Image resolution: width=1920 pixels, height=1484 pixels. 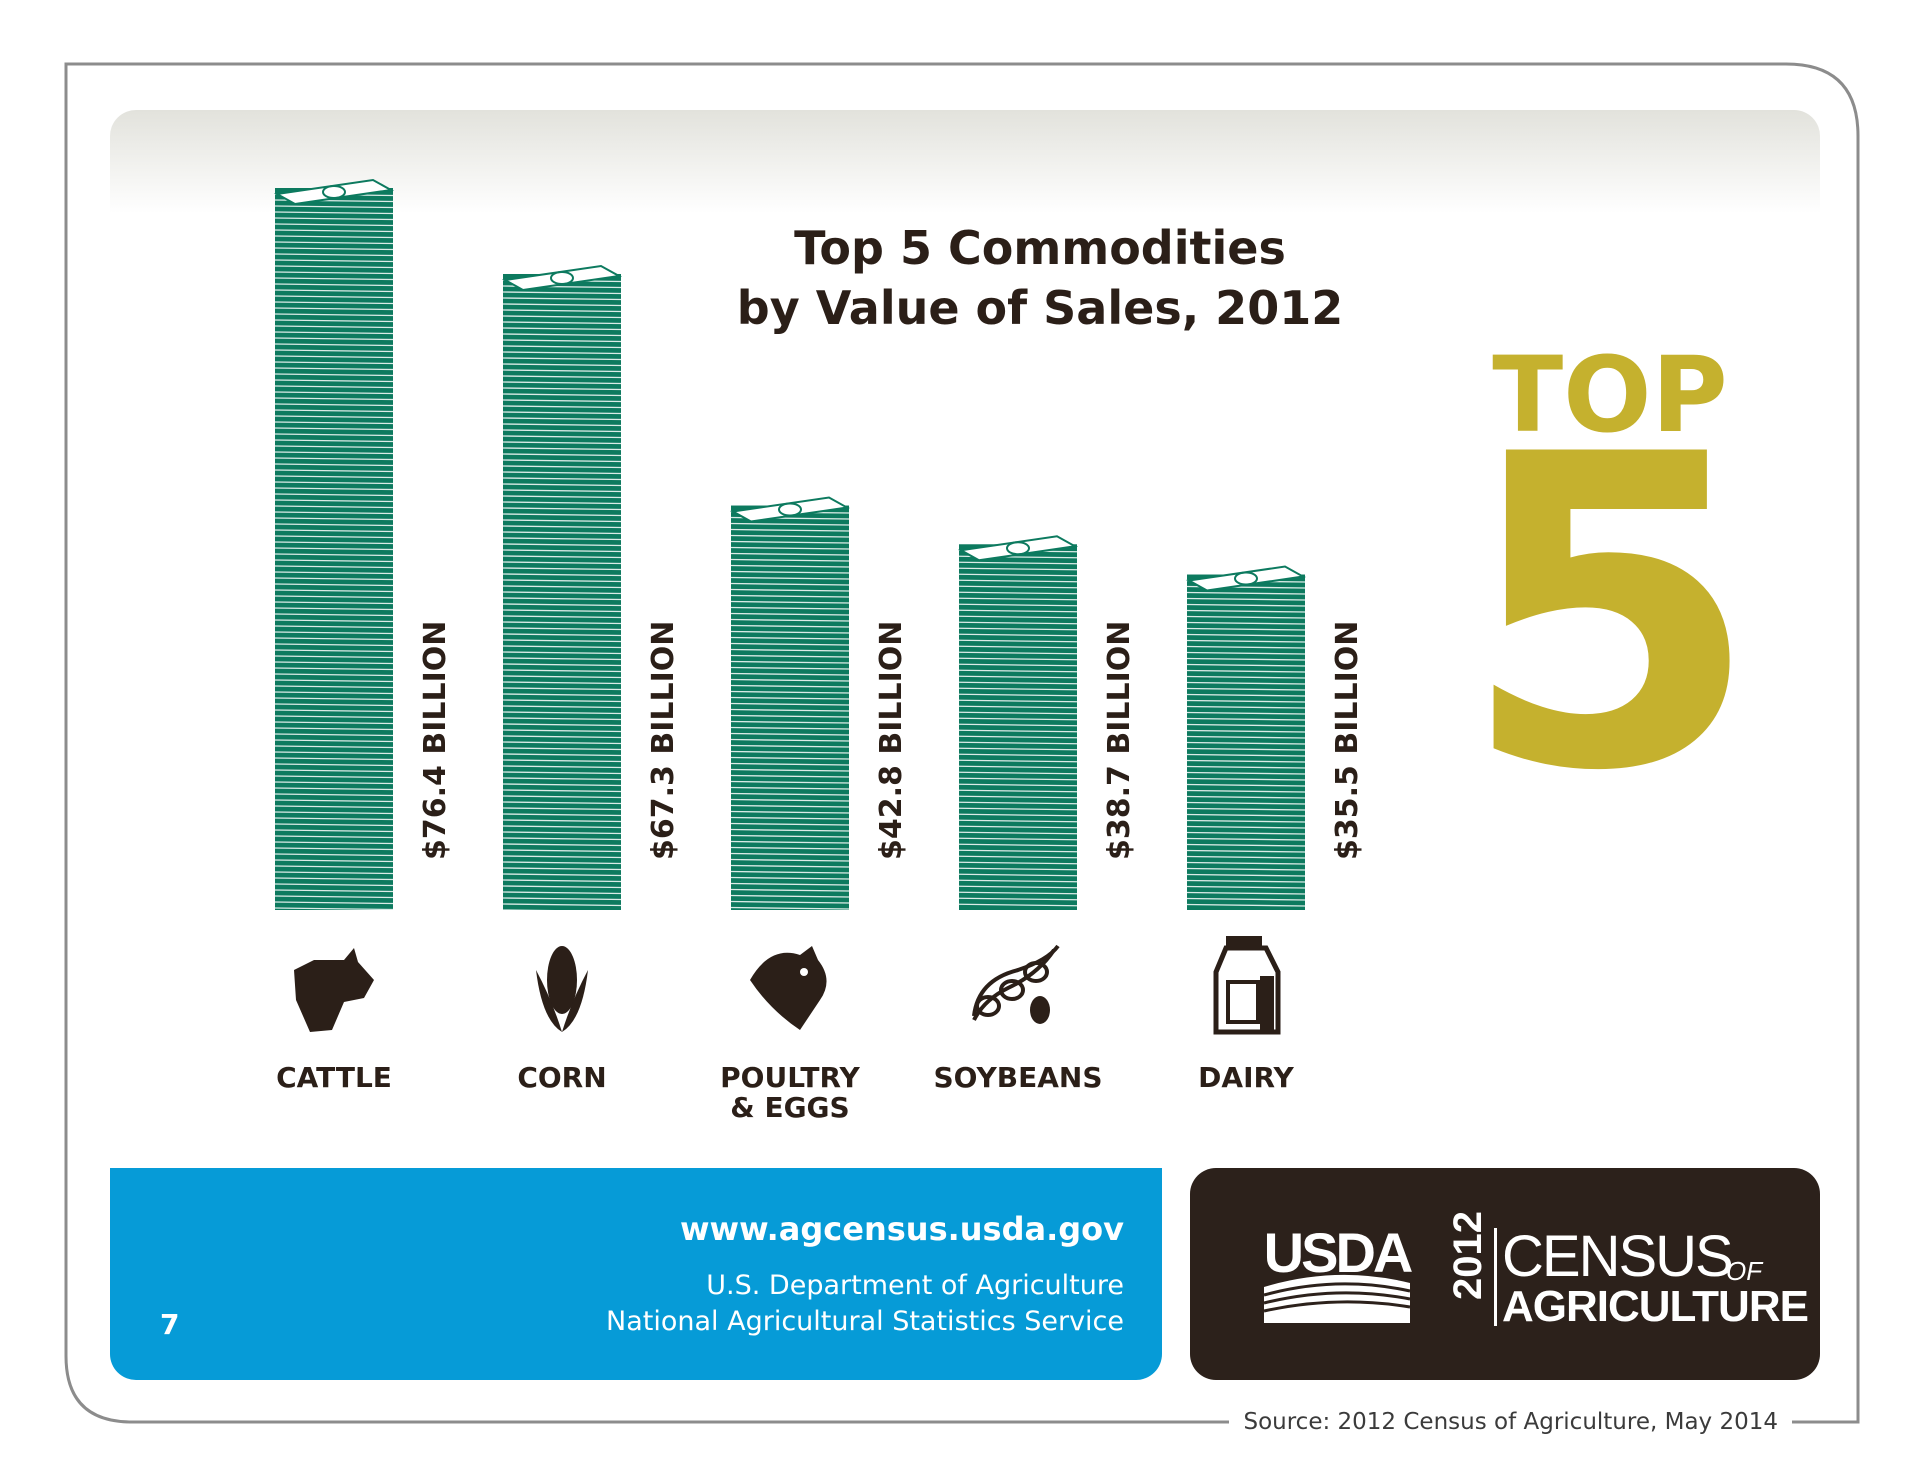 What do you see at coordinates (1119, 740) in the screenshot?
I see `data-label-3: $38.7 BILLION` at bounding box center [1119, 740].